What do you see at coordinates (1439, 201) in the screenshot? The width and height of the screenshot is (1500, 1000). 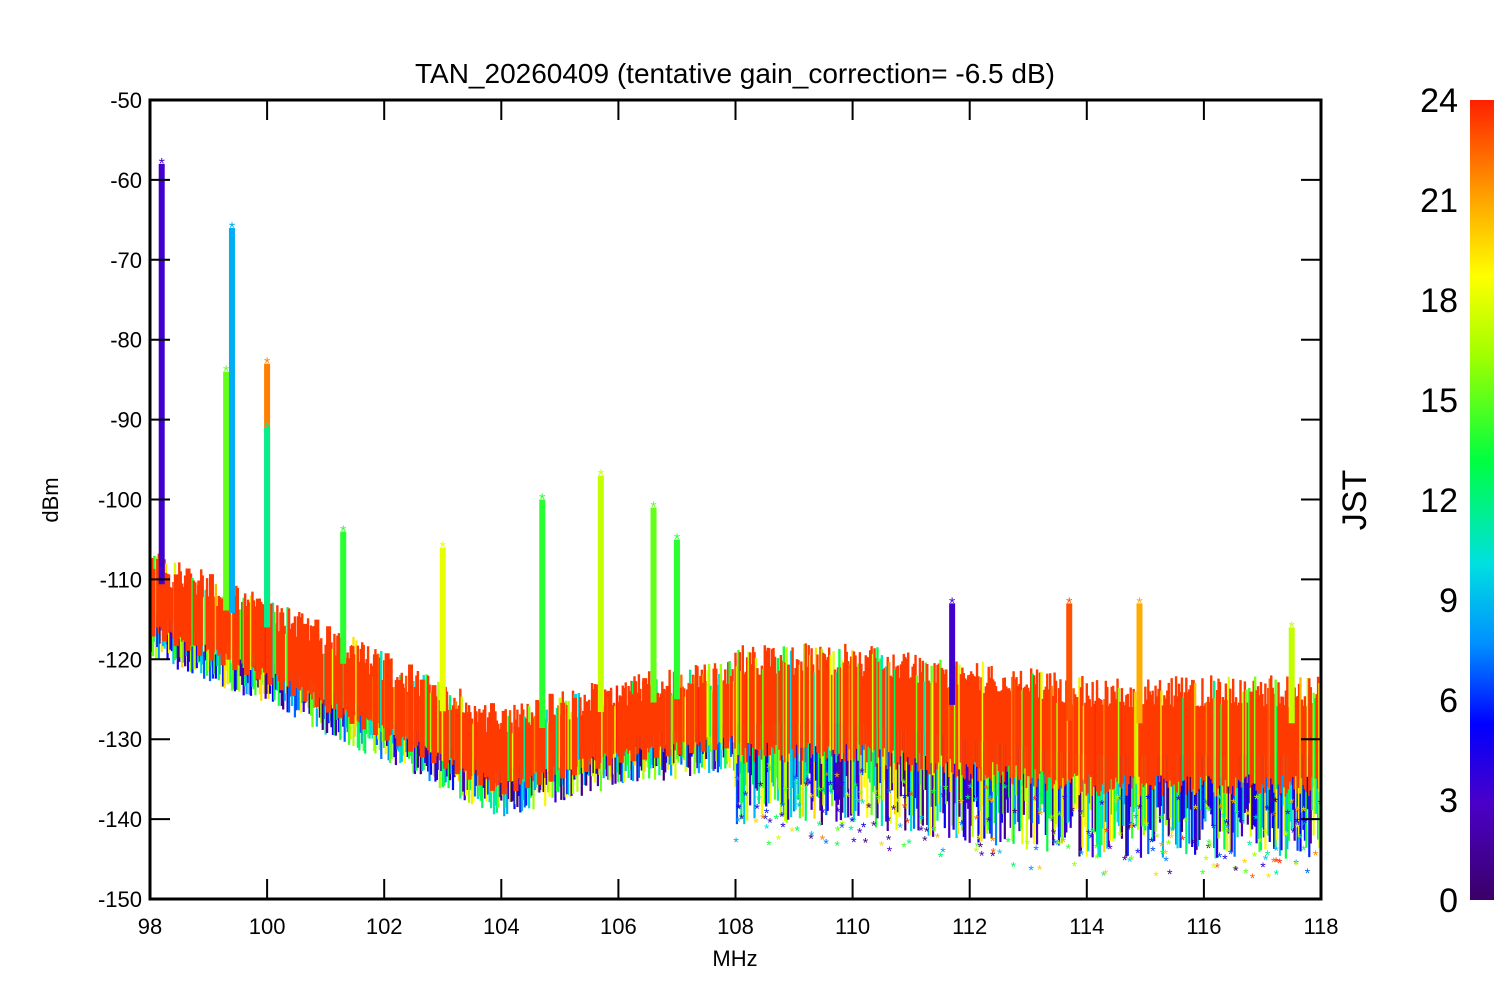 I see `colorbar-tick-label: 21` at bounding box center [1439, 201].